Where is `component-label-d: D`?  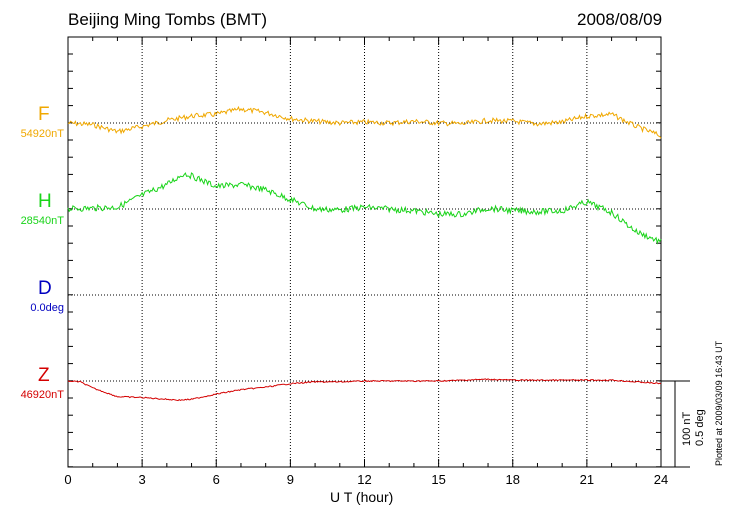 component-label-d: D is located at coordinates (45, 288).